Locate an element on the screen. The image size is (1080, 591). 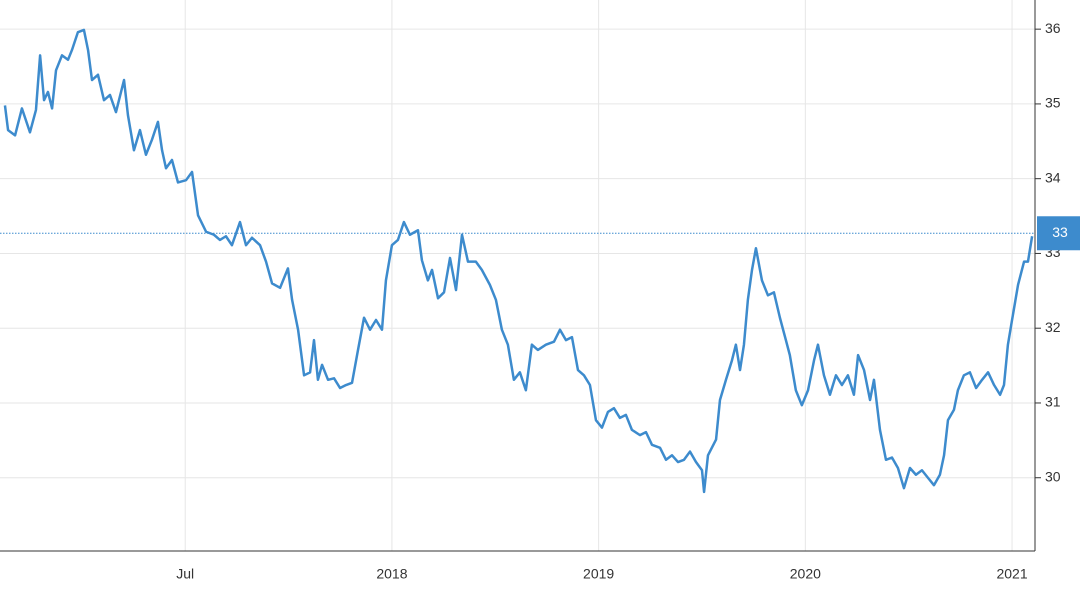
x-tick-label: 2020 is located at coordinates (805, 574).